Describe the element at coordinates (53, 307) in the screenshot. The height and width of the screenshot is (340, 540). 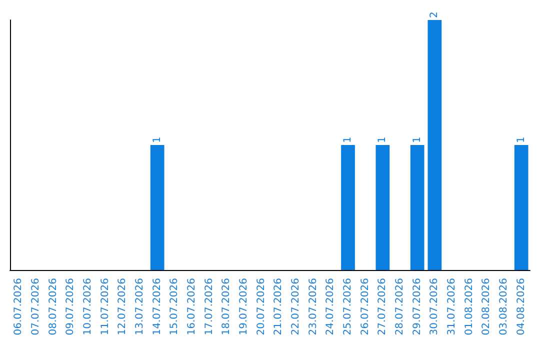
I see `x-tick-label: 08.07.2026` at that location.